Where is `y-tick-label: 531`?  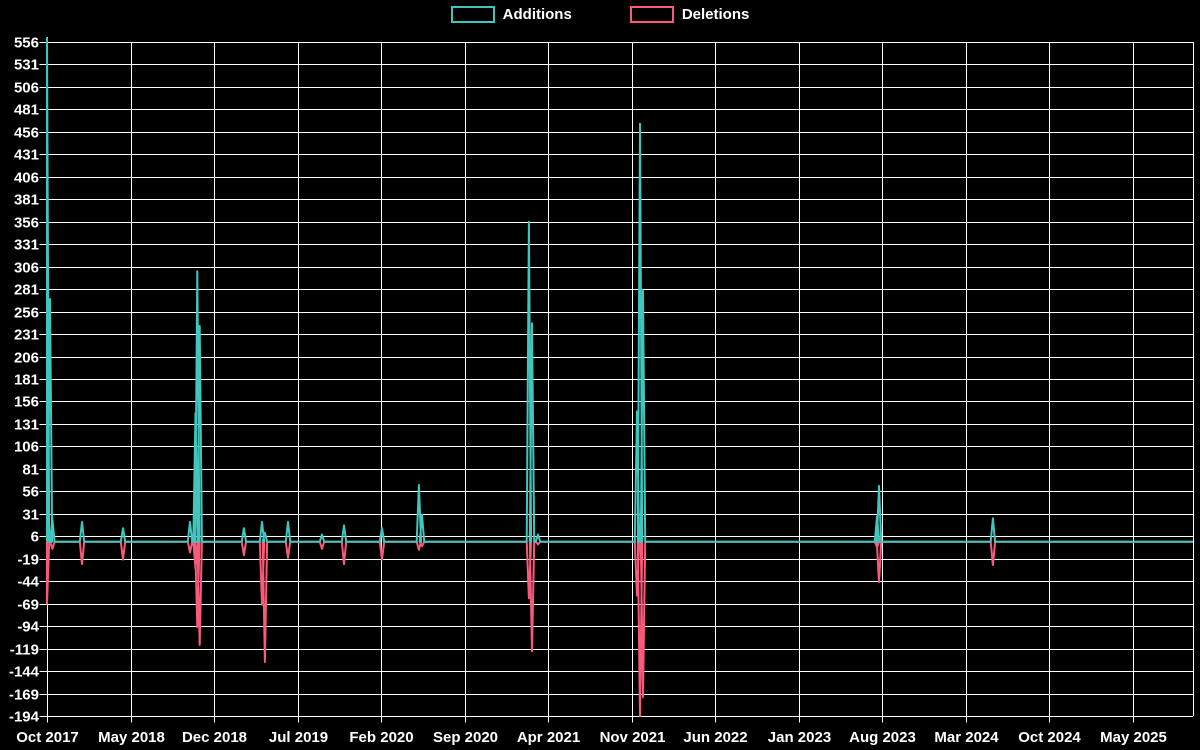 y-tick-label: 531 is located at coordinates (26, 65).